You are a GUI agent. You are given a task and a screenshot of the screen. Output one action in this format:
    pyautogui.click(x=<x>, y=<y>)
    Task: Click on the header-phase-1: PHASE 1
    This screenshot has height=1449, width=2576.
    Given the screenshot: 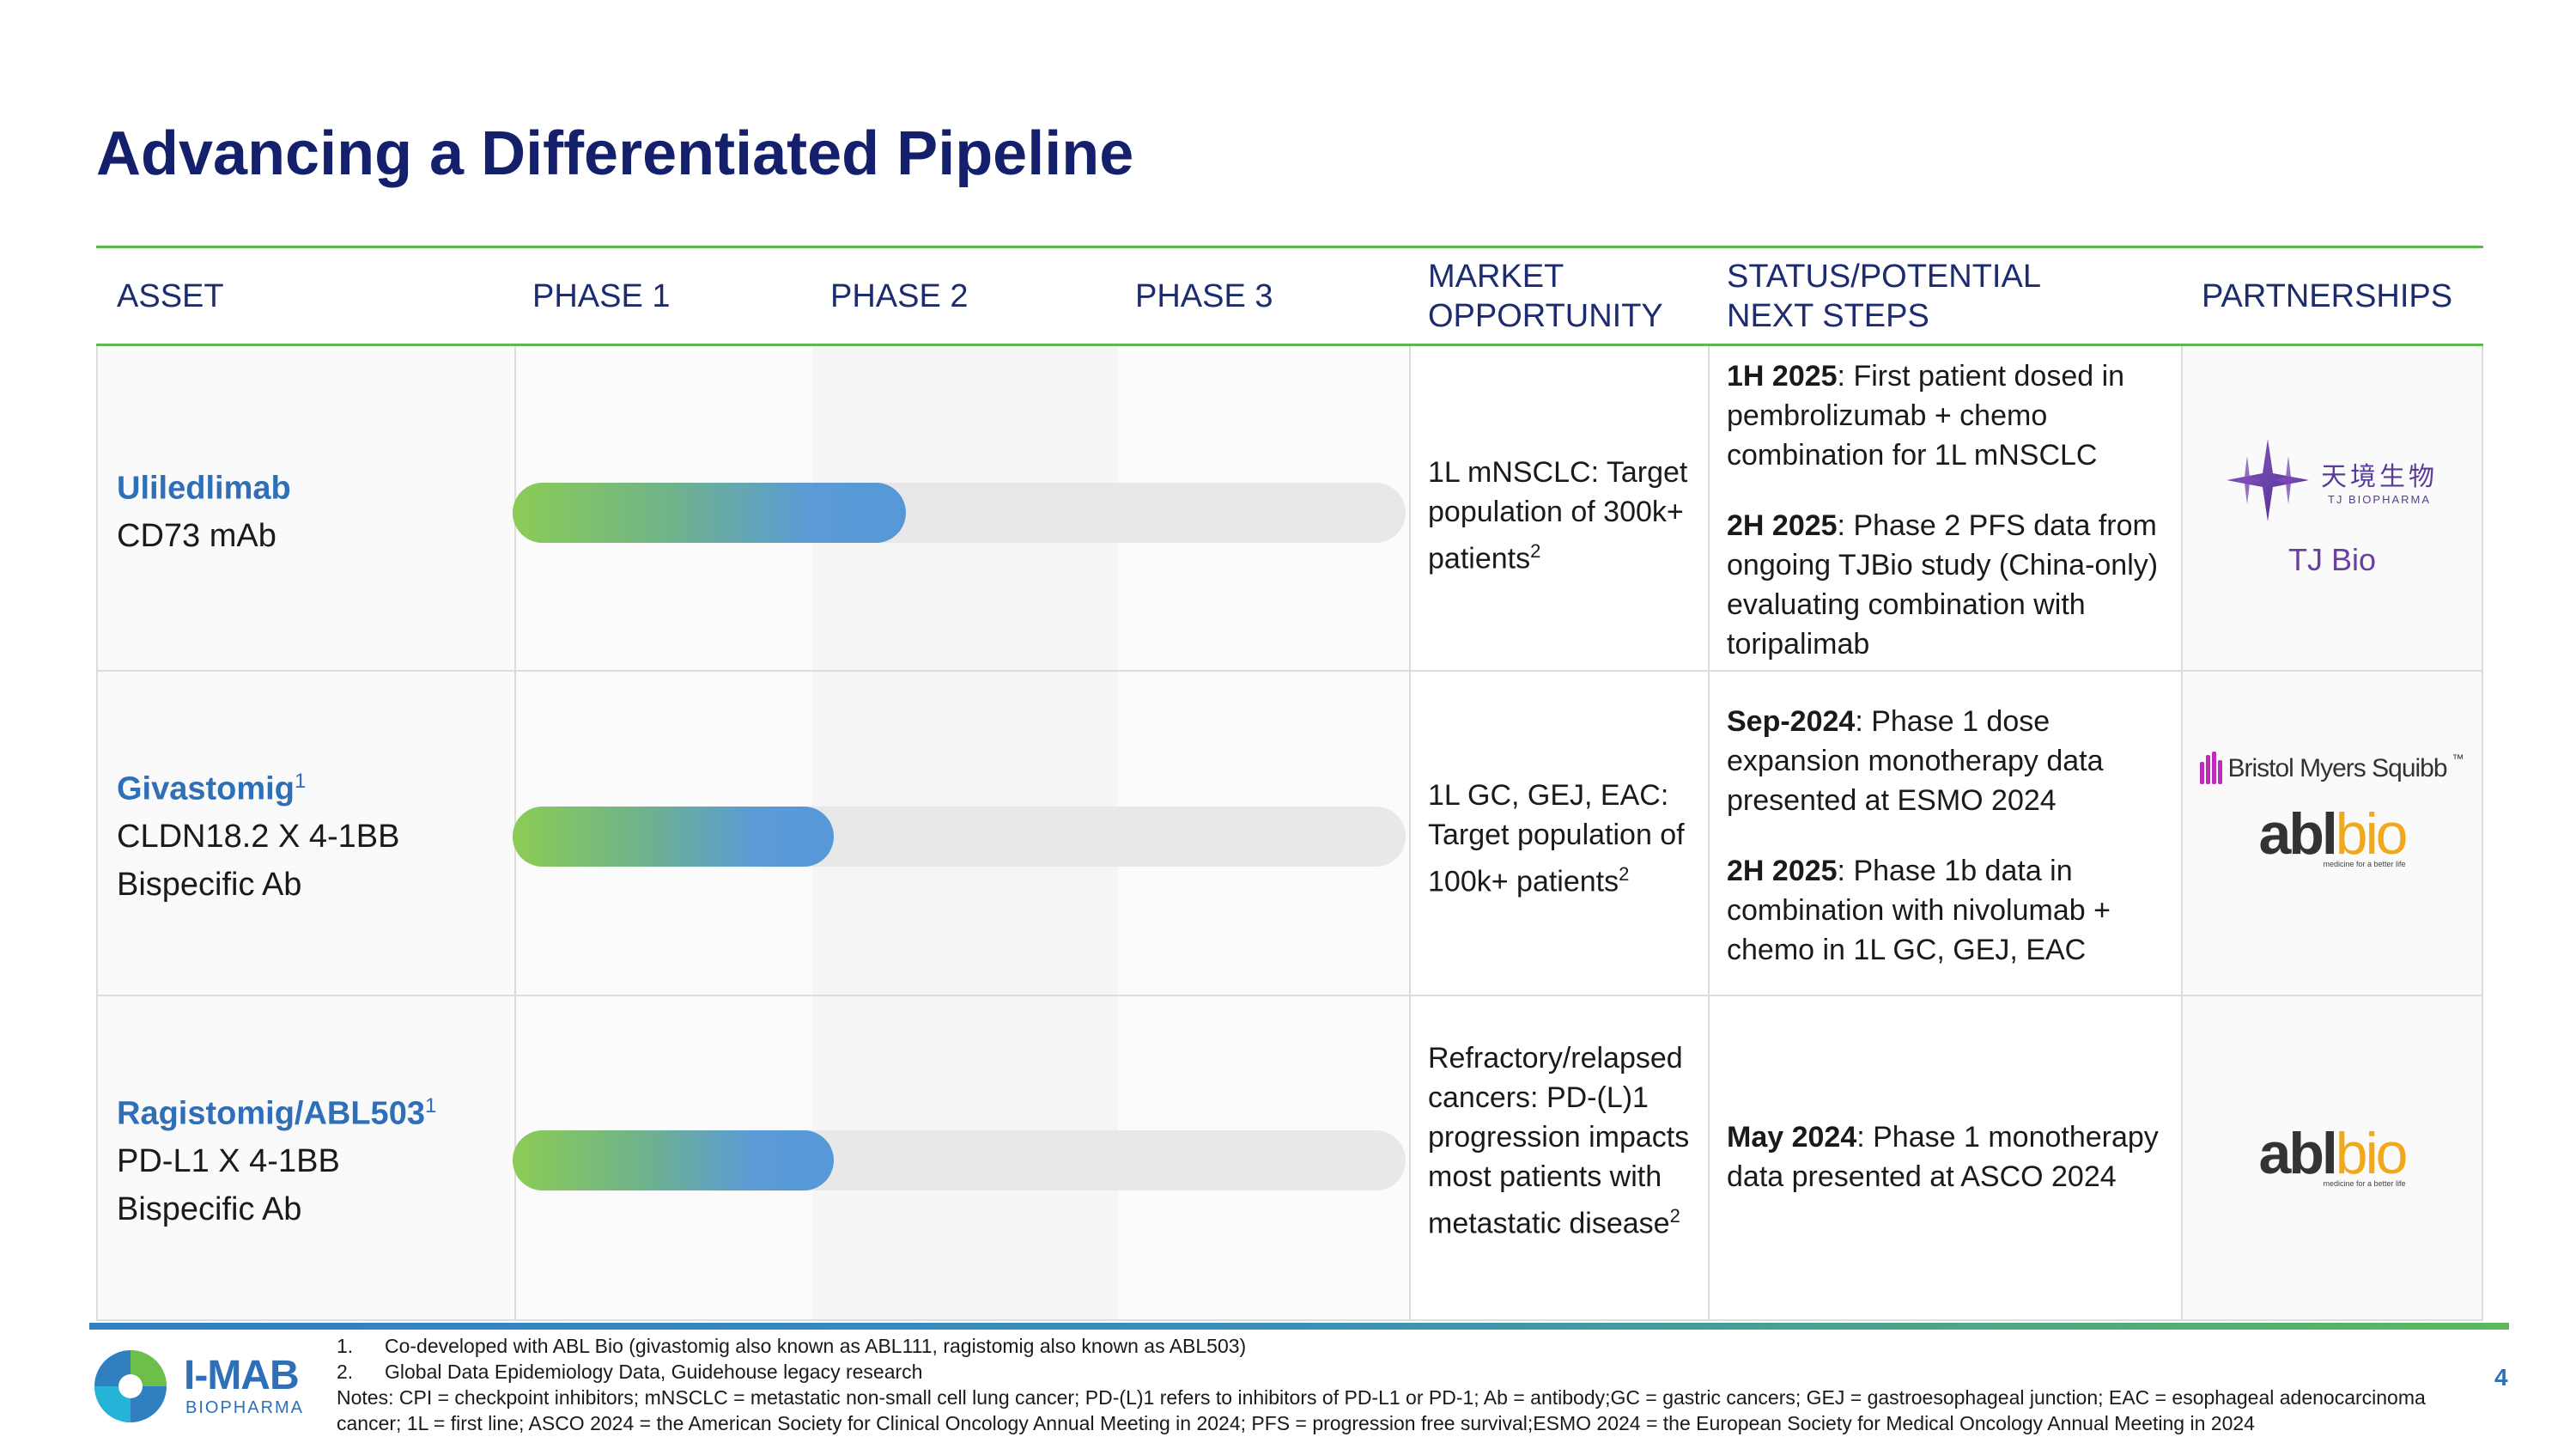 What is the action you would take?
    pyautogui.click(x=601, y=296)
    